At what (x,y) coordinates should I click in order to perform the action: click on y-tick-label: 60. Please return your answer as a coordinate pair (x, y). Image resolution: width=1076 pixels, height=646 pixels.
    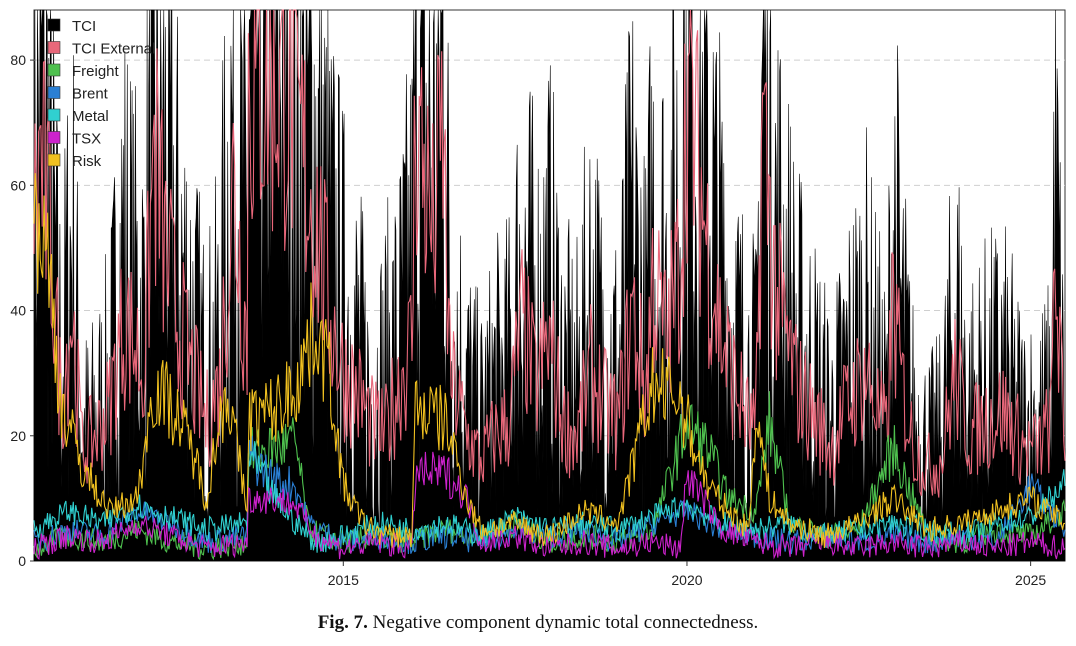
    Looking at the image, I should click on (18, 185).